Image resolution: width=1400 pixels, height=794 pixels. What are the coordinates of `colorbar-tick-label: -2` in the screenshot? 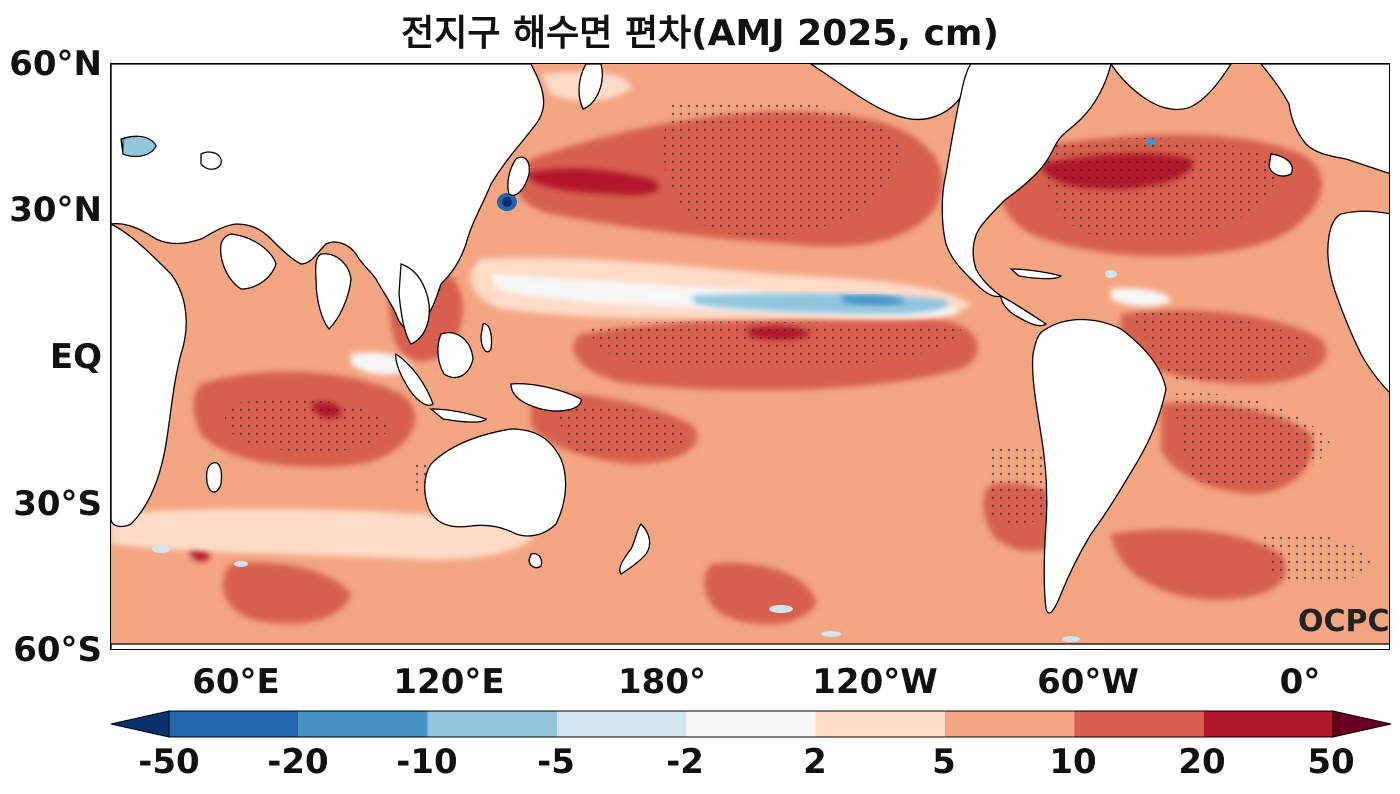 It's located at (685, 762).